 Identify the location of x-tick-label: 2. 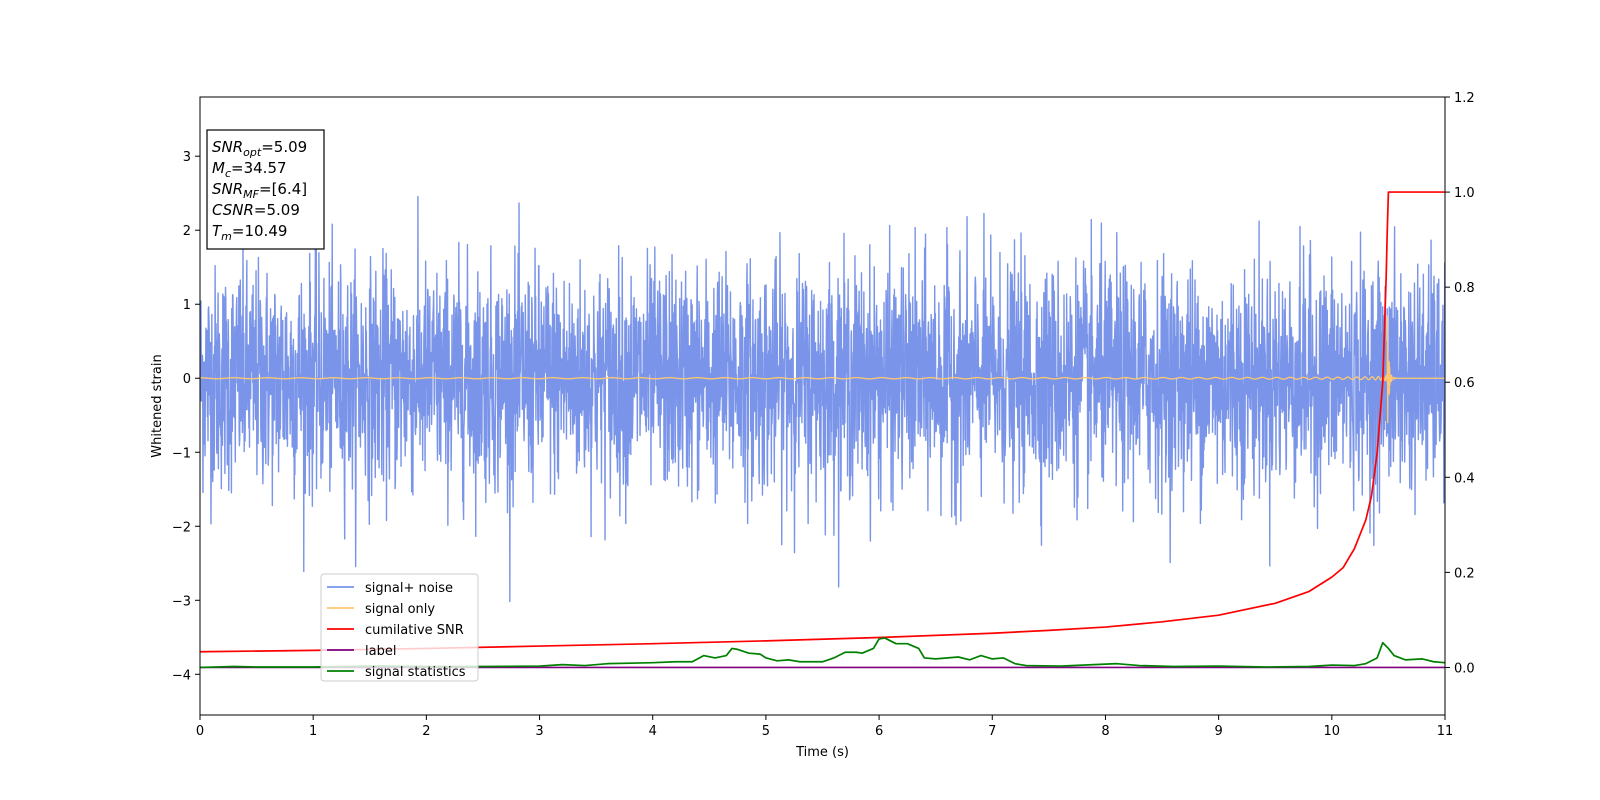
(426, 731).